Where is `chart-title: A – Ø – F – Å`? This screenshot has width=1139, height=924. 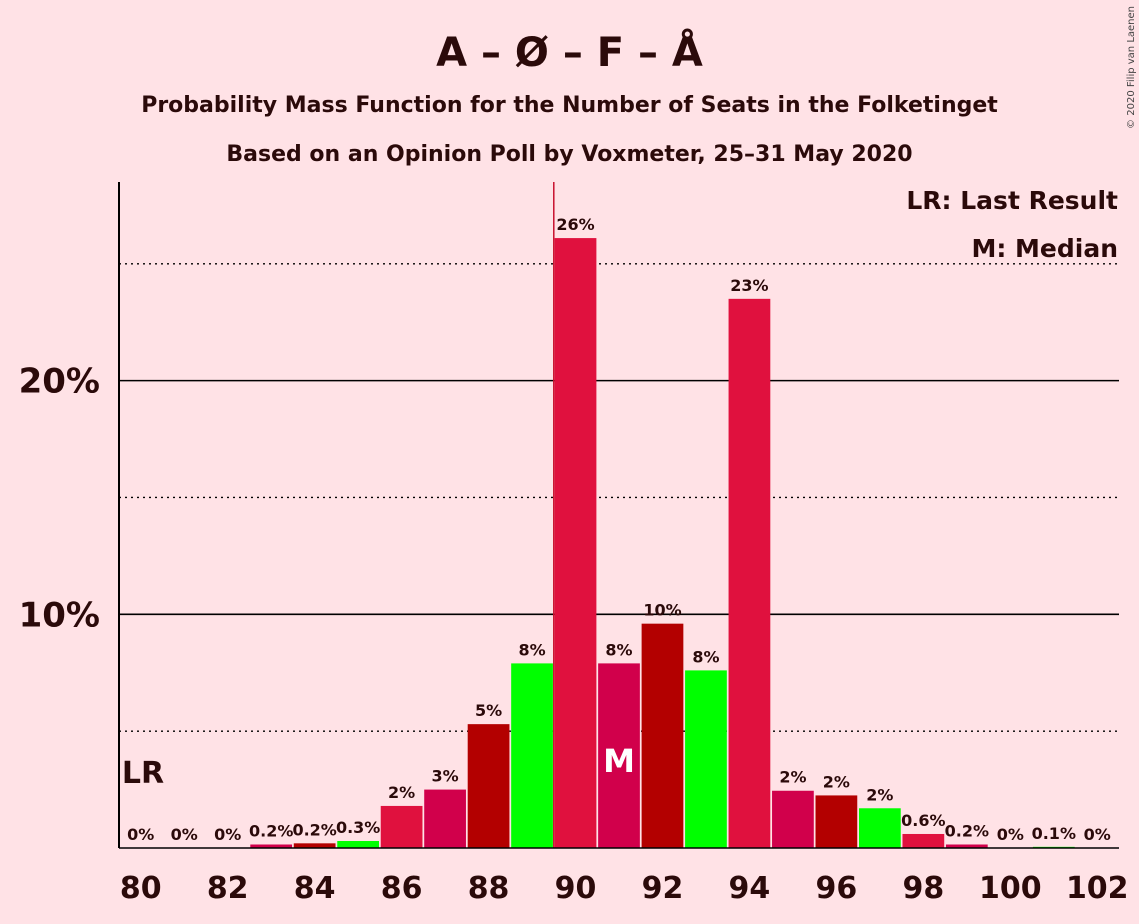 chart-title: A – Ø – F – Å is located at coordinates (569, 51).